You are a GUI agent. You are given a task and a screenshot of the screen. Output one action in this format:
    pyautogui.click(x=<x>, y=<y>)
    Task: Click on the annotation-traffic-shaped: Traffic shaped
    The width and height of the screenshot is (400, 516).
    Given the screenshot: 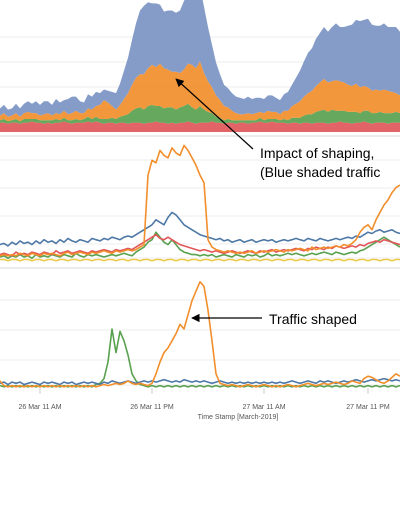 What is the action you would take?
    pyautogui.click(x=274, y=319)
    